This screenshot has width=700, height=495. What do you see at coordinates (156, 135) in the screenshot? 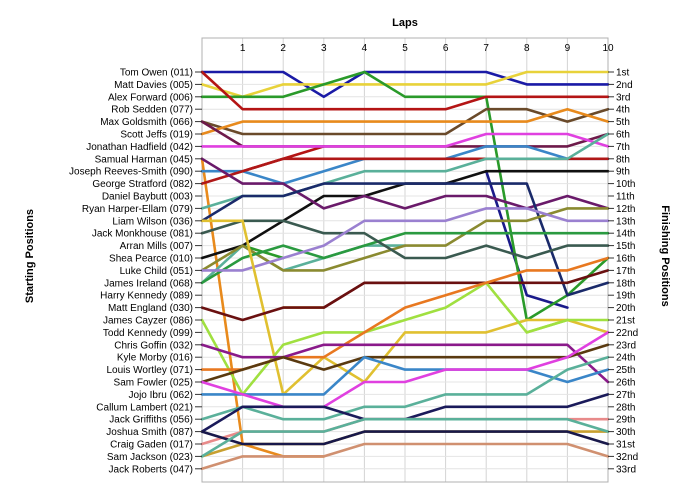
I see `driver-label: Scott Jeffs (019)` at bounding box center [156, 135].